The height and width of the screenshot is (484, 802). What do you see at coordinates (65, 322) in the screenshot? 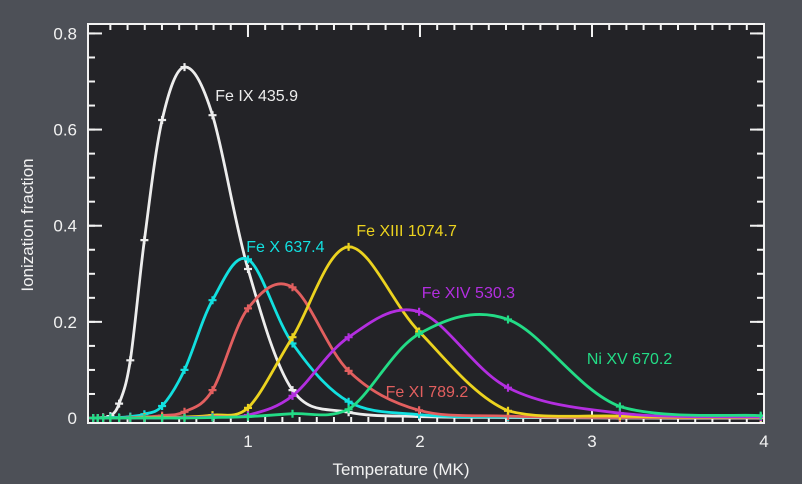
I see `y-tick-label: 0.2` at bounding box center [65, 322].